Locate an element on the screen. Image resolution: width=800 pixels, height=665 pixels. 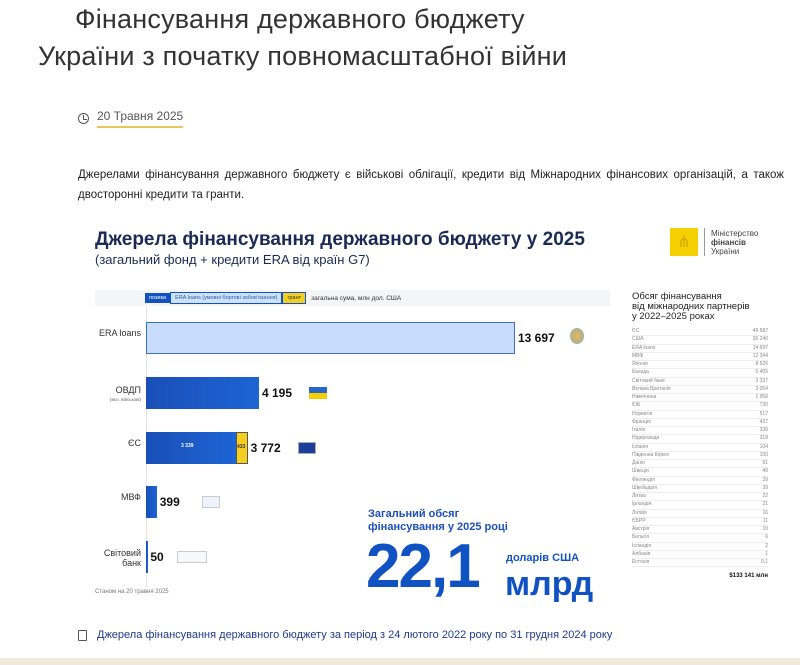
table-row: Південна Корея 100 is located at coordinates (700, 456).